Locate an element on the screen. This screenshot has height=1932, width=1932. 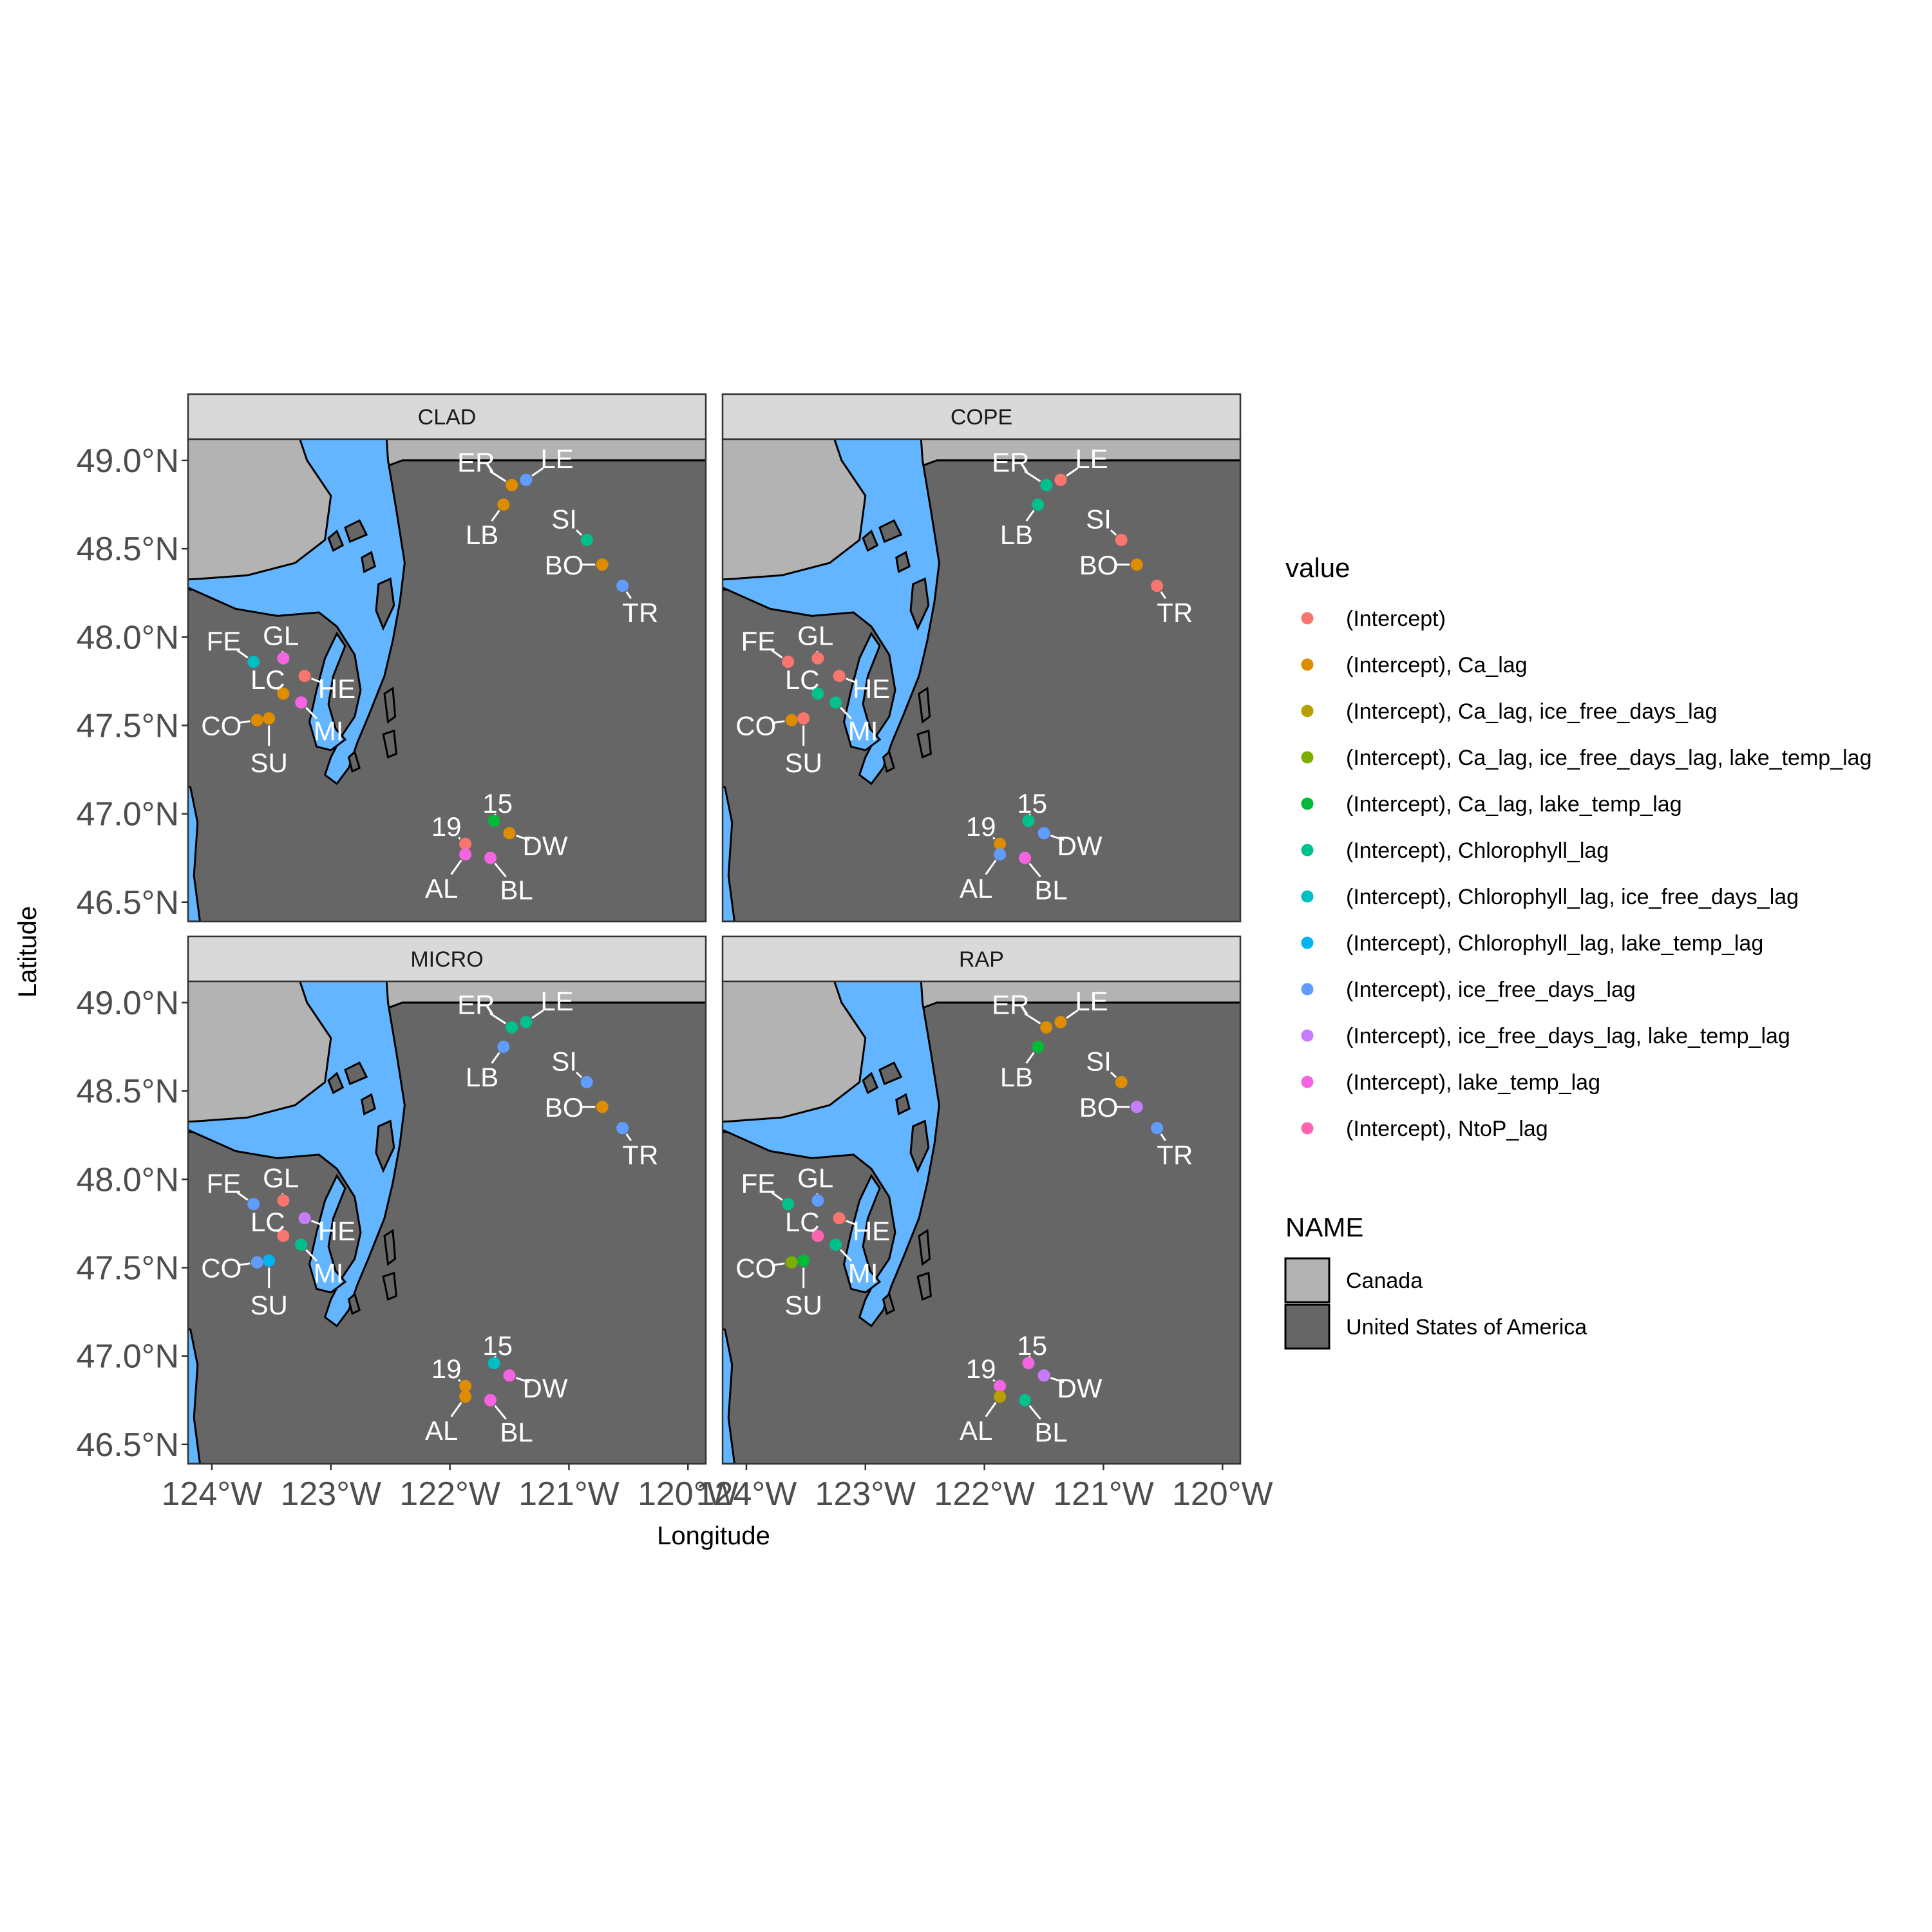
panel-clad: CLAD ER LE LB SI BO TR FE GL HE LC MI CO SU 15 19 DW AL BL is located at coordinates (447, 658).